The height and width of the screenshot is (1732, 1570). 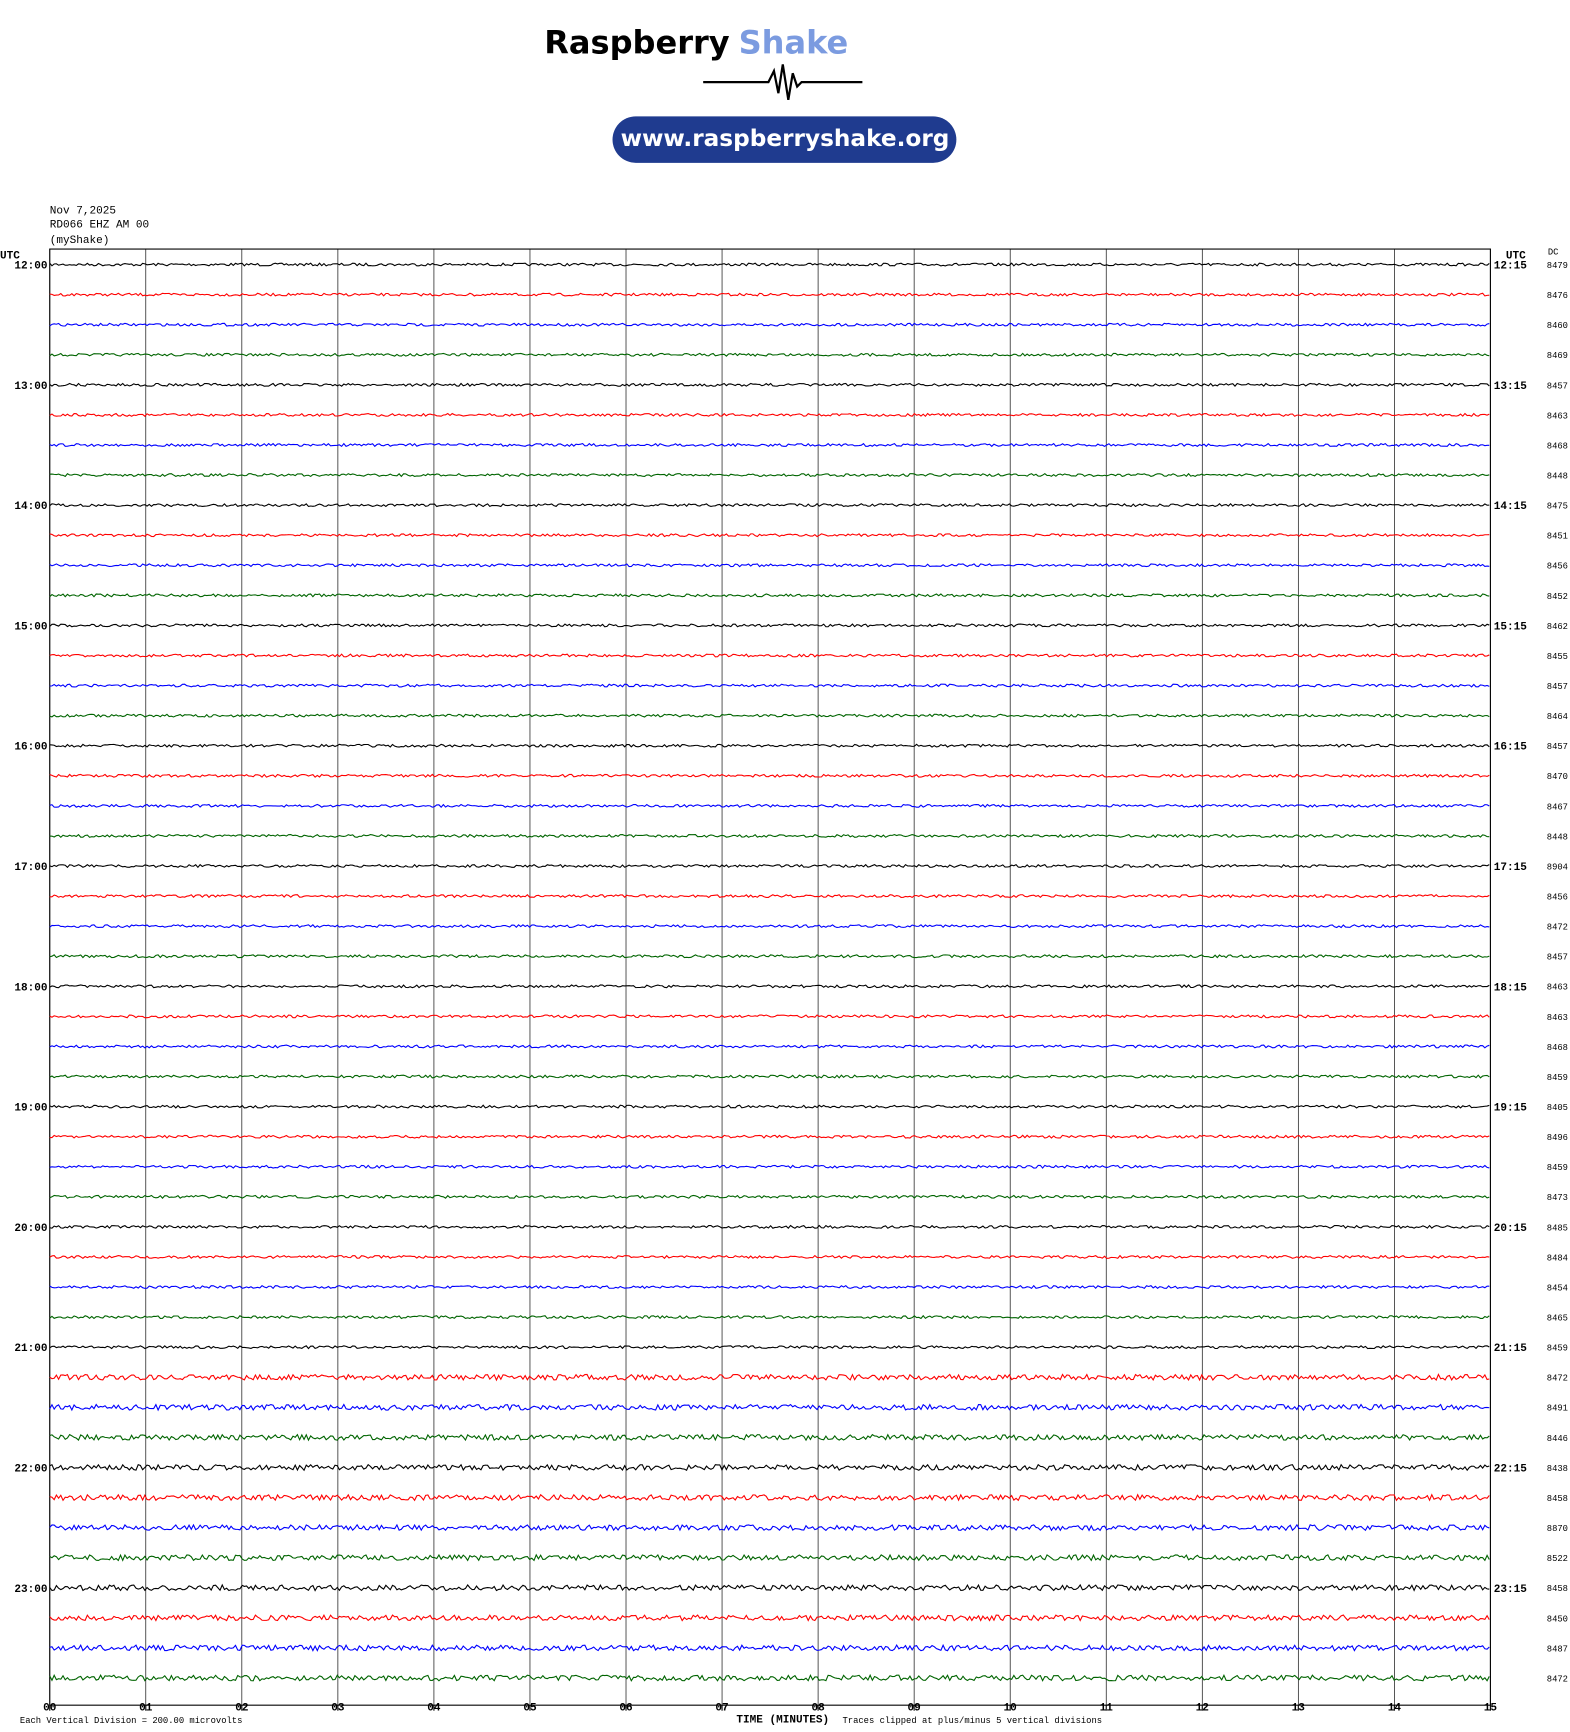 I want to click on dc-value: 8904, so click(x=1557, y=867).